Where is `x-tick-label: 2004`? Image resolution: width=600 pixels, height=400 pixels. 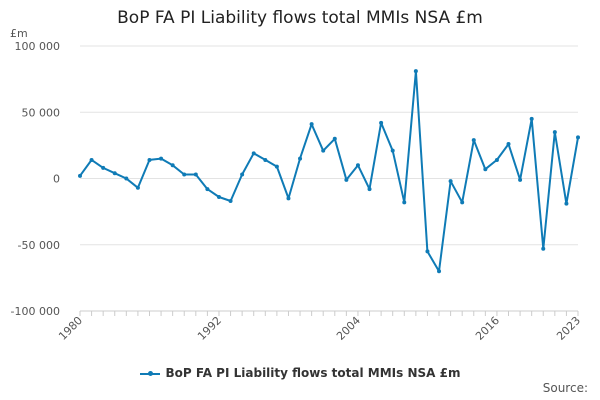 x-tick-label: 2004 is located at coordinates (348, 328).